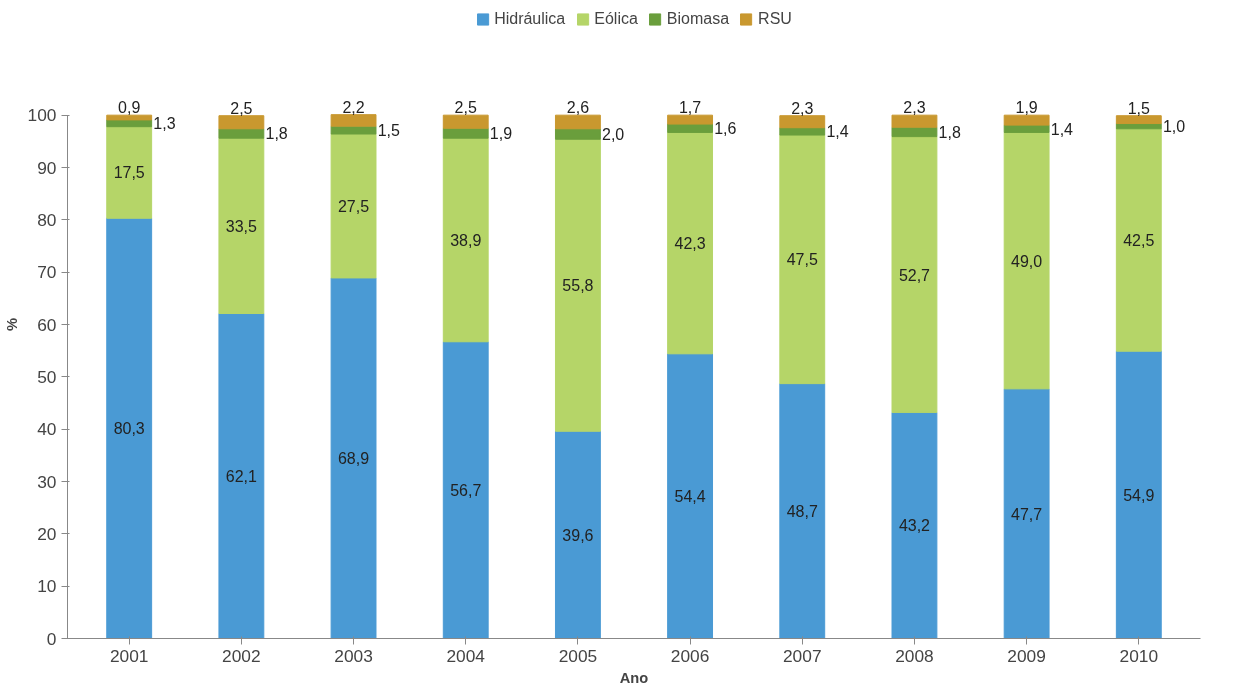 This screenshot has height=692, width=1255. Describe the element at coordinates (164, 124) in the screenshot. I see `data-label: 1,3` at that location.